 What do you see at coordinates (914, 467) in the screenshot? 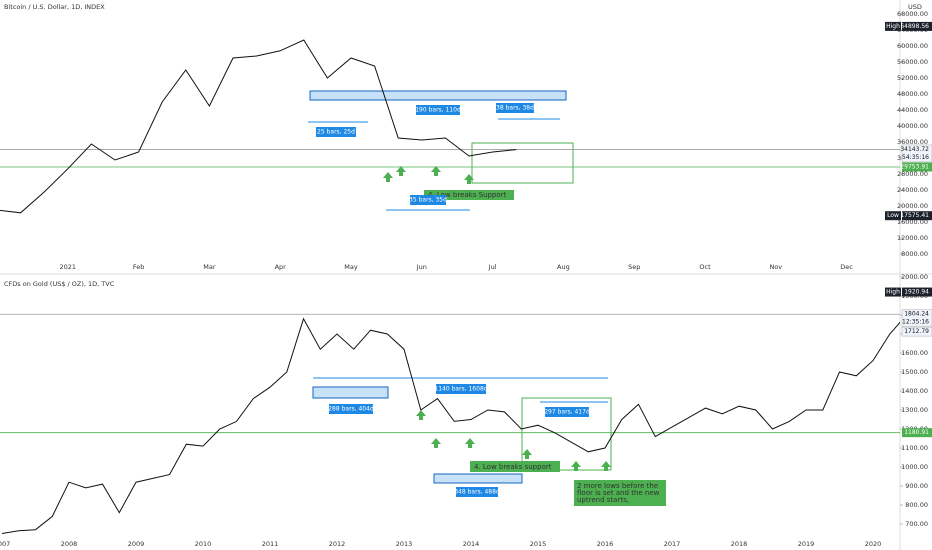
I see `y-tick-label: 1000.00` at bounding box center [914, 467].